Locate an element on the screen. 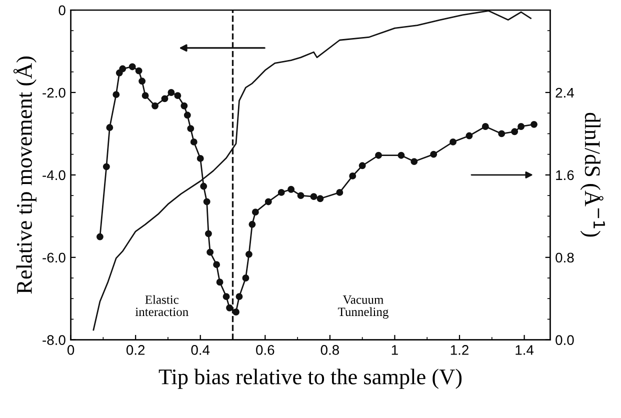 The image size is (621, 418). y-tick-label: -4.0 is located at coordinates (54, 175).